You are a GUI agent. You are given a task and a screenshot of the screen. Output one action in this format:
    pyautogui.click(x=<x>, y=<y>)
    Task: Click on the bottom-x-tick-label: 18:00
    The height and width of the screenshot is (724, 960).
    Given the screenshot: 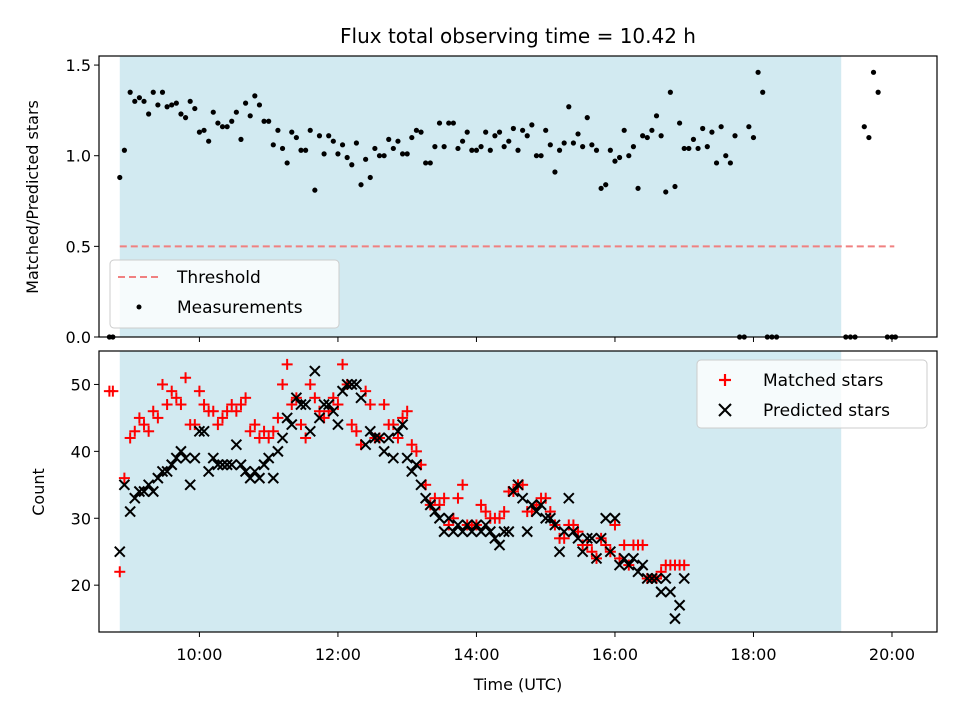 What is the action you would take?
    pyautogui.click(x=753, y=654)
    